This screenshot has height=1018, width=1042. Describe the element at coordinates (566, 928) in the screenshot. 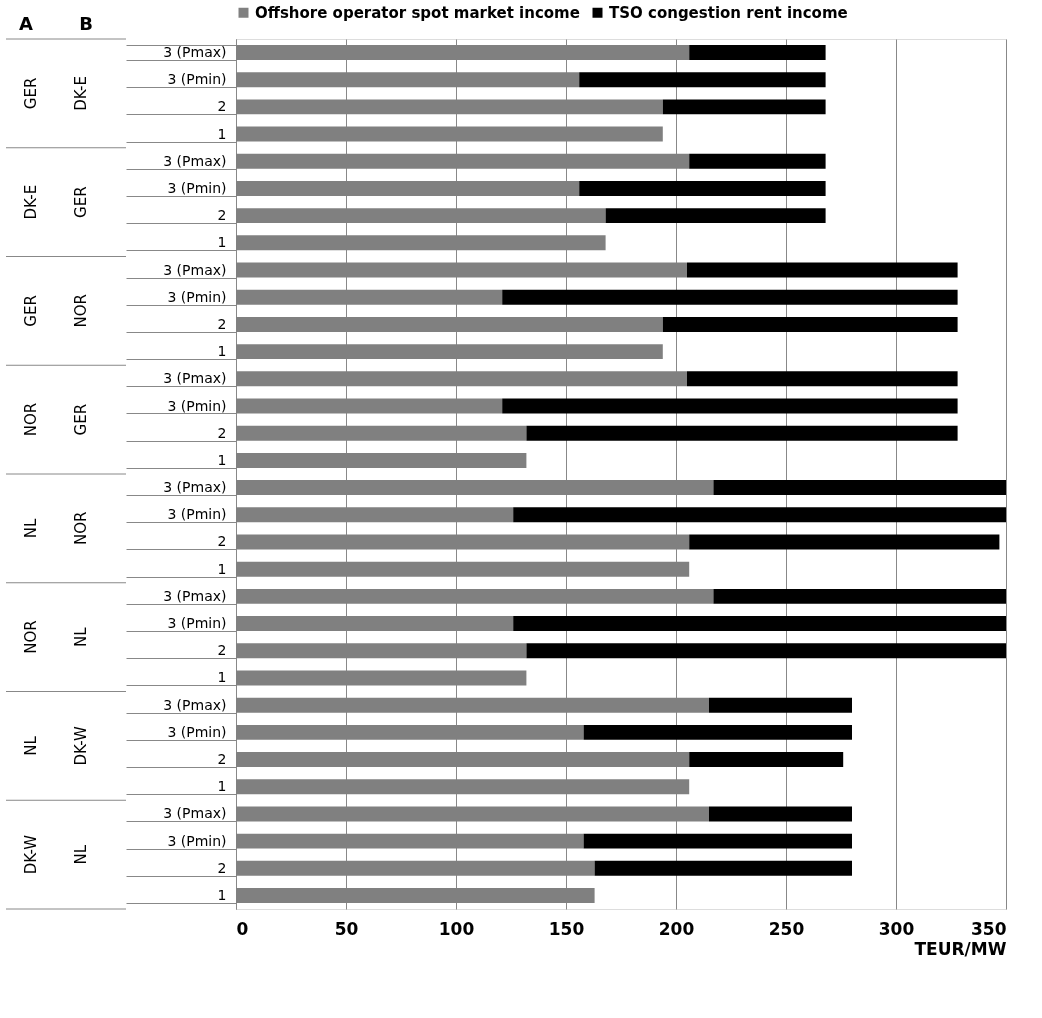

I see `x-tick-label: 150` at that location.